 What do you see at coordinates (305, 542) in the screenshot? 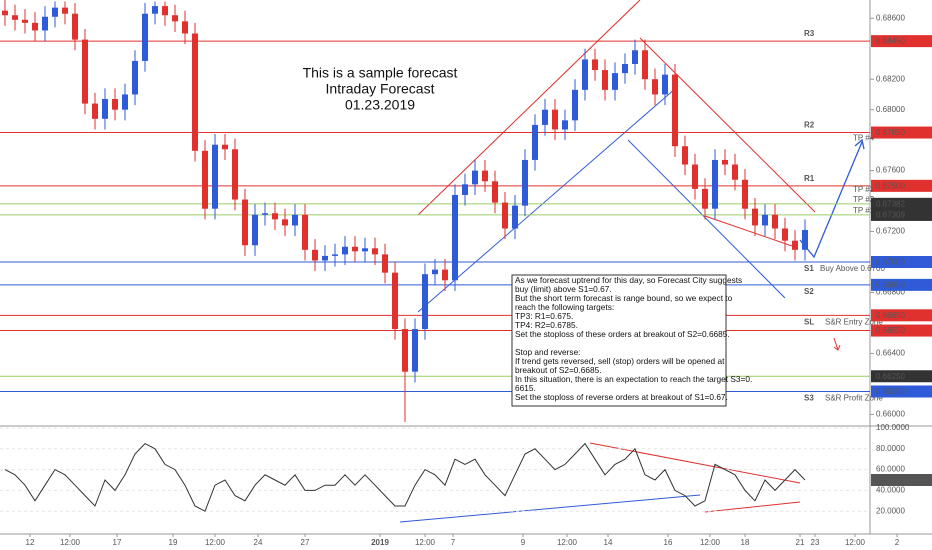
I see `x-tick-label: 27` at bounding box center [305, 542].